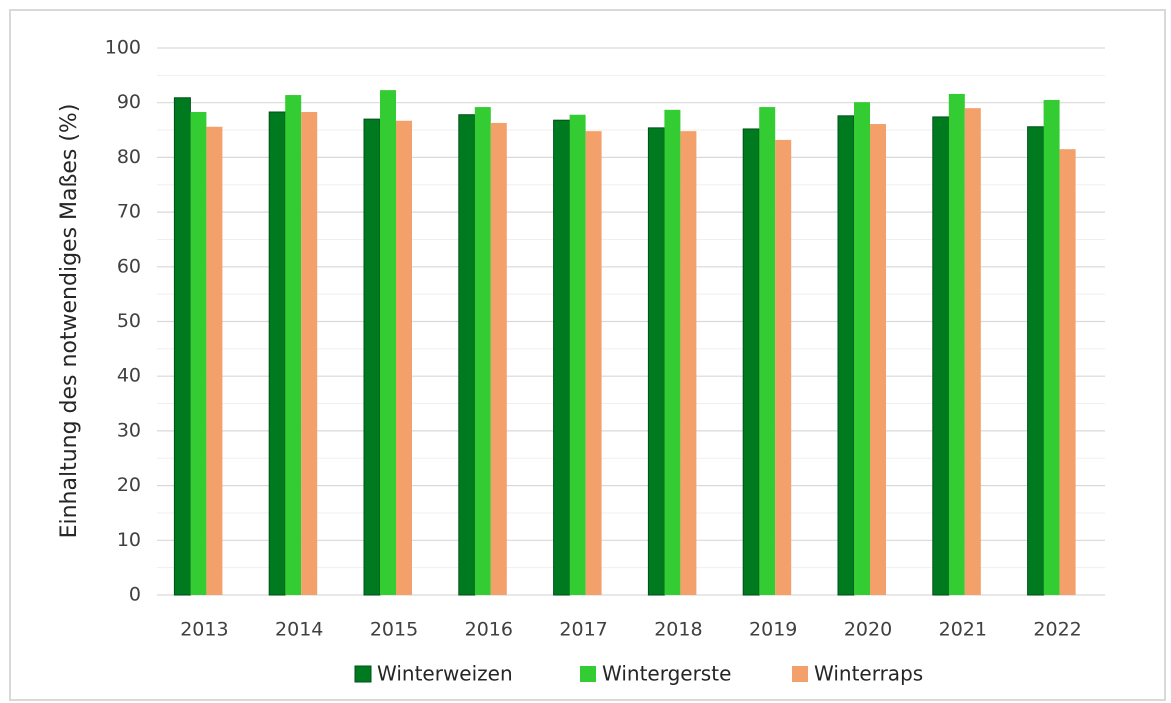  Describe the element at coordinates (583, 630) in the screenshot. I see `x-tick-label: 2017` at that location.